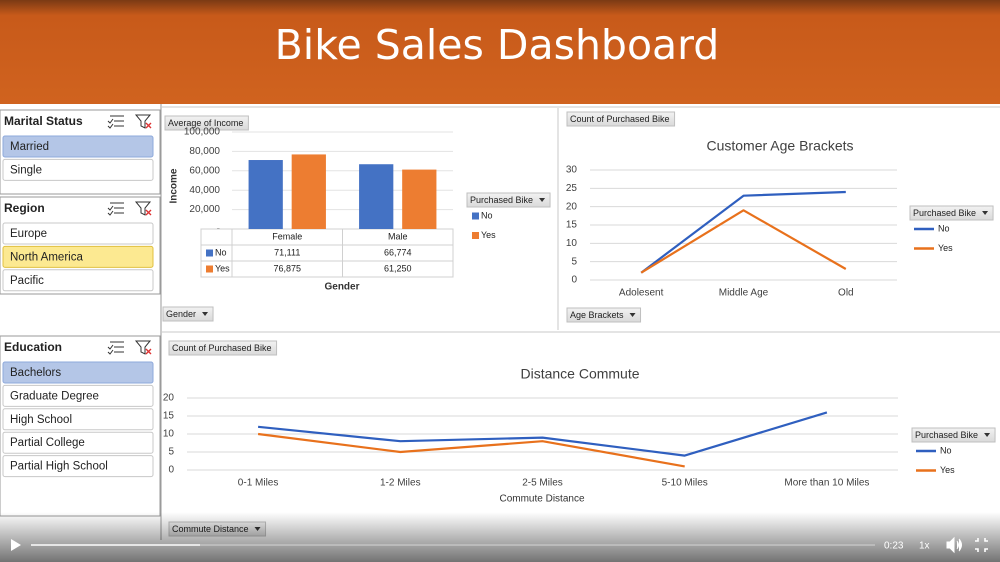 Image resolution: width=1000 pixels, height=562 pixels. I want to click on slicer-item-label: High School, so click(41, 420).